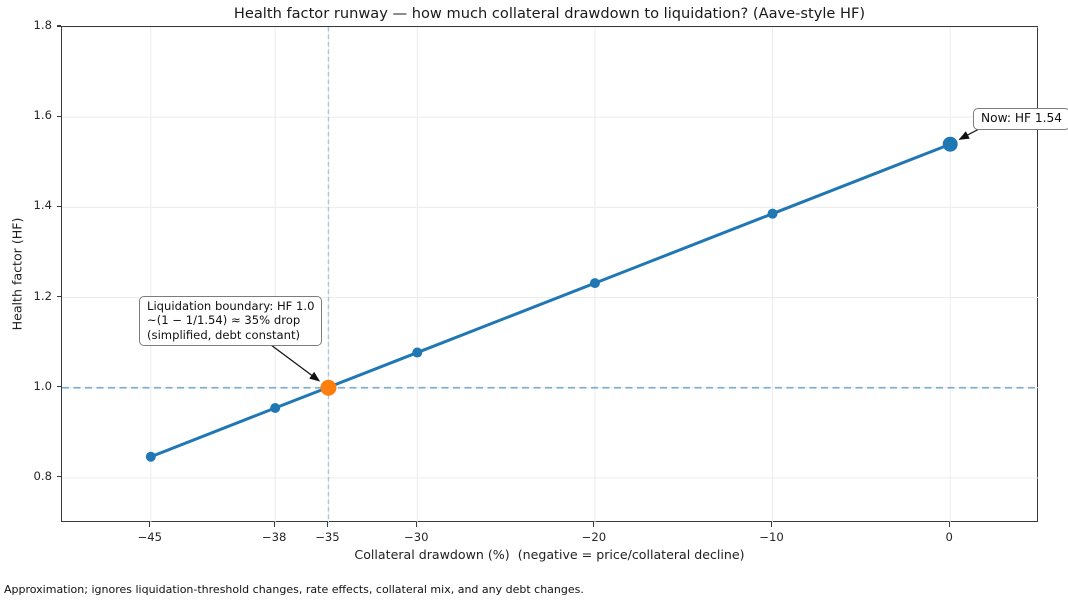 The height and width of the screenshot is (604, 1068). Describe the element at coordinates (150, 537) in the screenshot. I see `x-tick-label: −45` at that location.